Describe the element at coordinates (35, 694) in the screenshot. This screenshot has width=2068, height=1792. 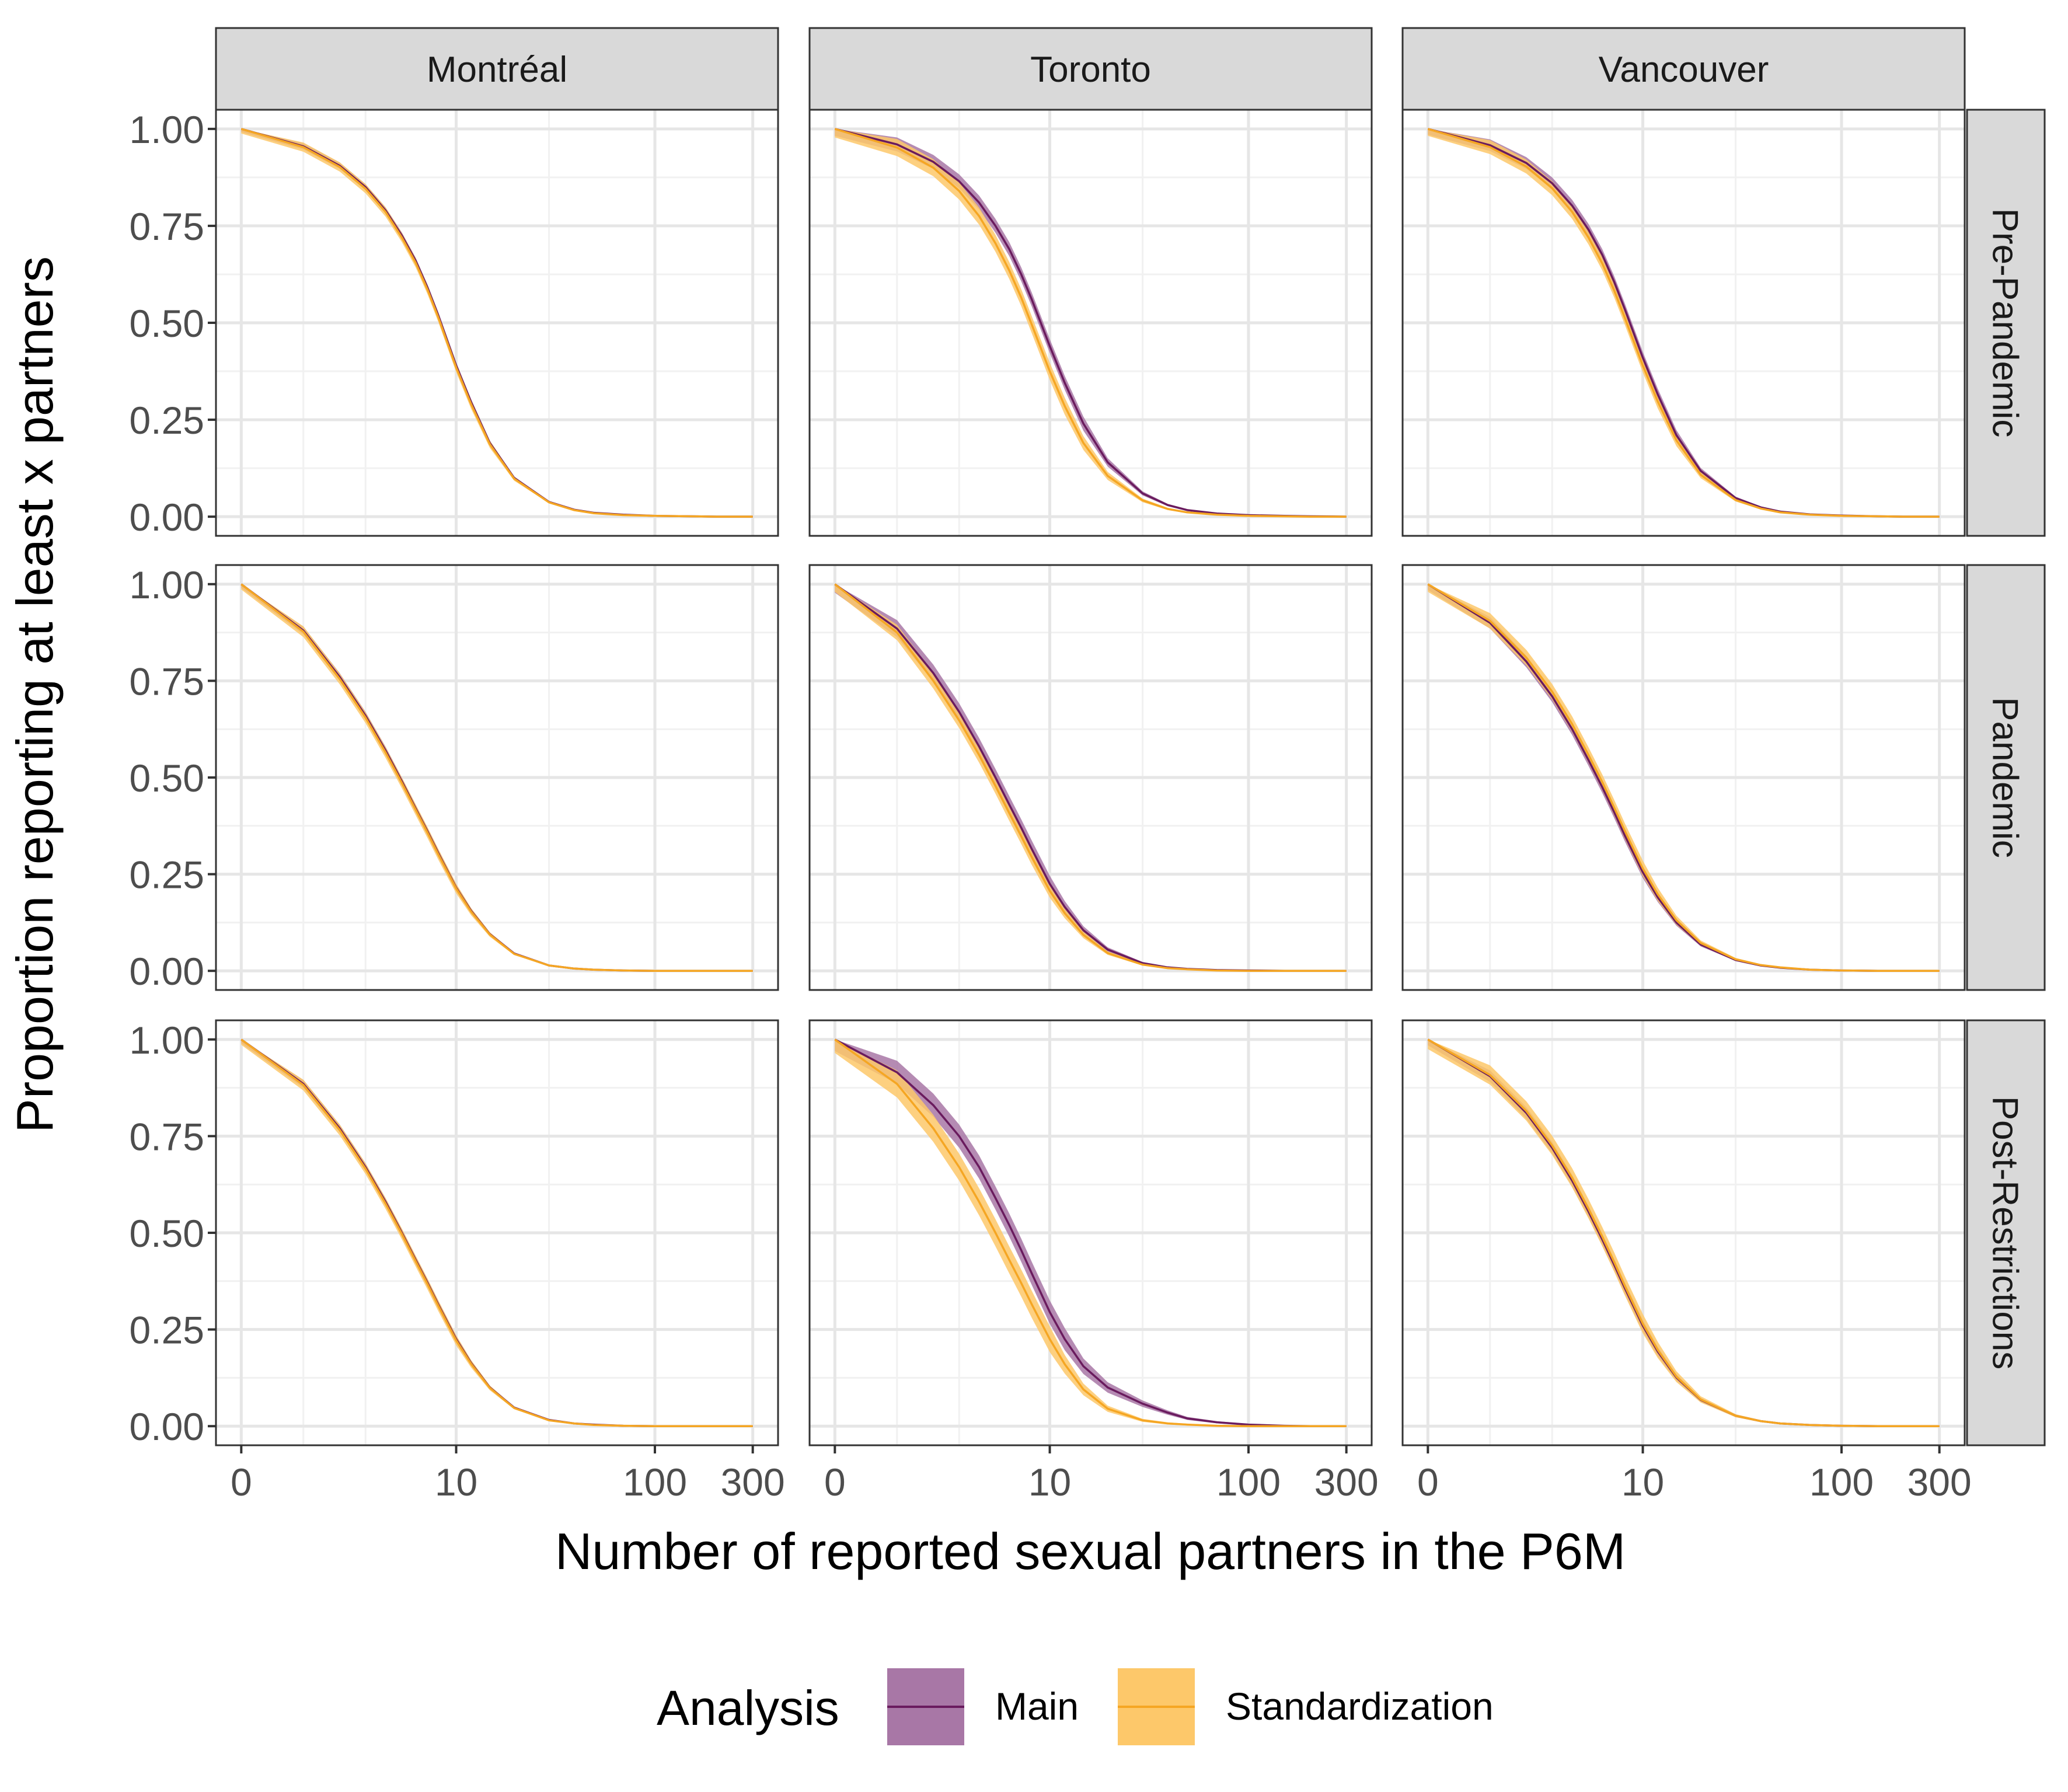
I see `y-axis-label: Proportion reporting at least x partners` at that location.